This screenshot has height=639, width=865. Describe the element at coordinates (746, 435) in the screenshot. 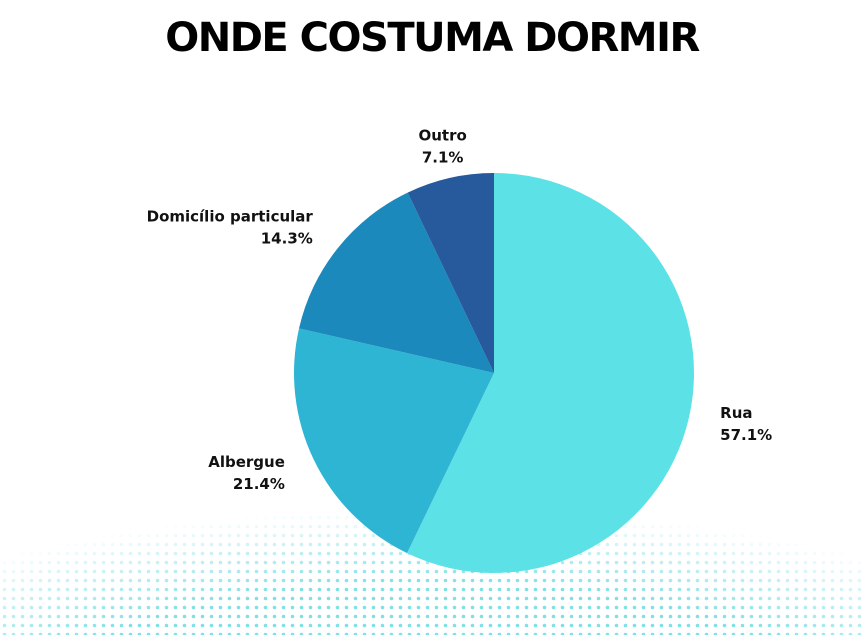

I see `slice-value-label: 57.1%` at that location.